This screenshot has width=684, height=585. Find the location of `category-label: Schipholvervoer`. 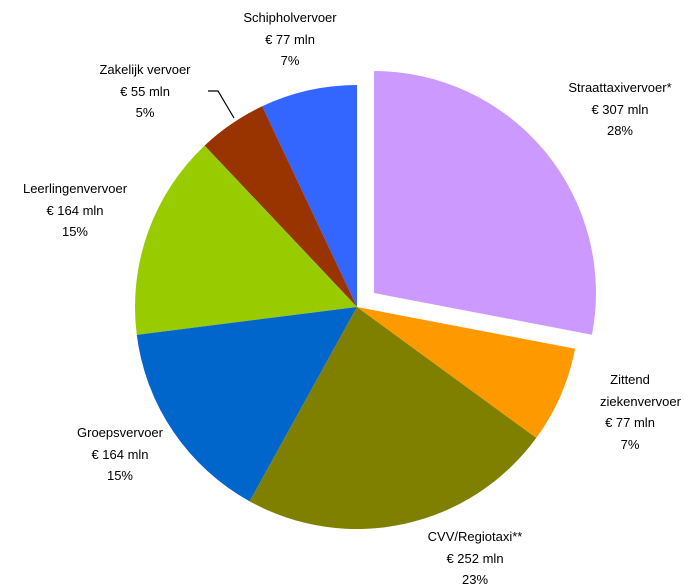

category-label: Schipholvervoer is located at coordinates (290, 17).